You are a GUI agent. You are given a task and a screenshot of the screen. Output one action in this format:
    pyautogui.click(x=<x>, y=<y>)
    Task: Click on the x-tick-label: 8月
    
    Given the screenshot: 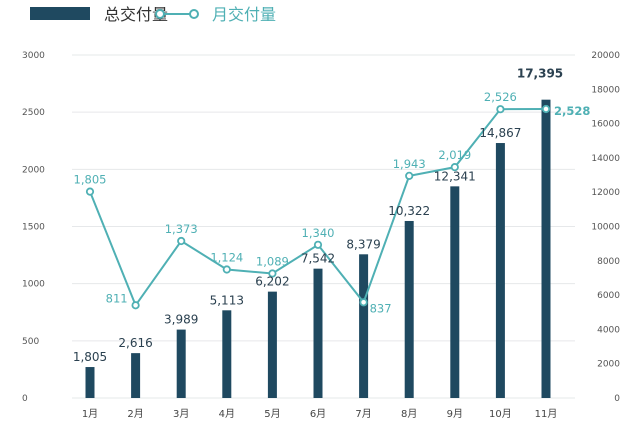 What is the action you would take?
    pyautogui.click(x=409, y=414)
    